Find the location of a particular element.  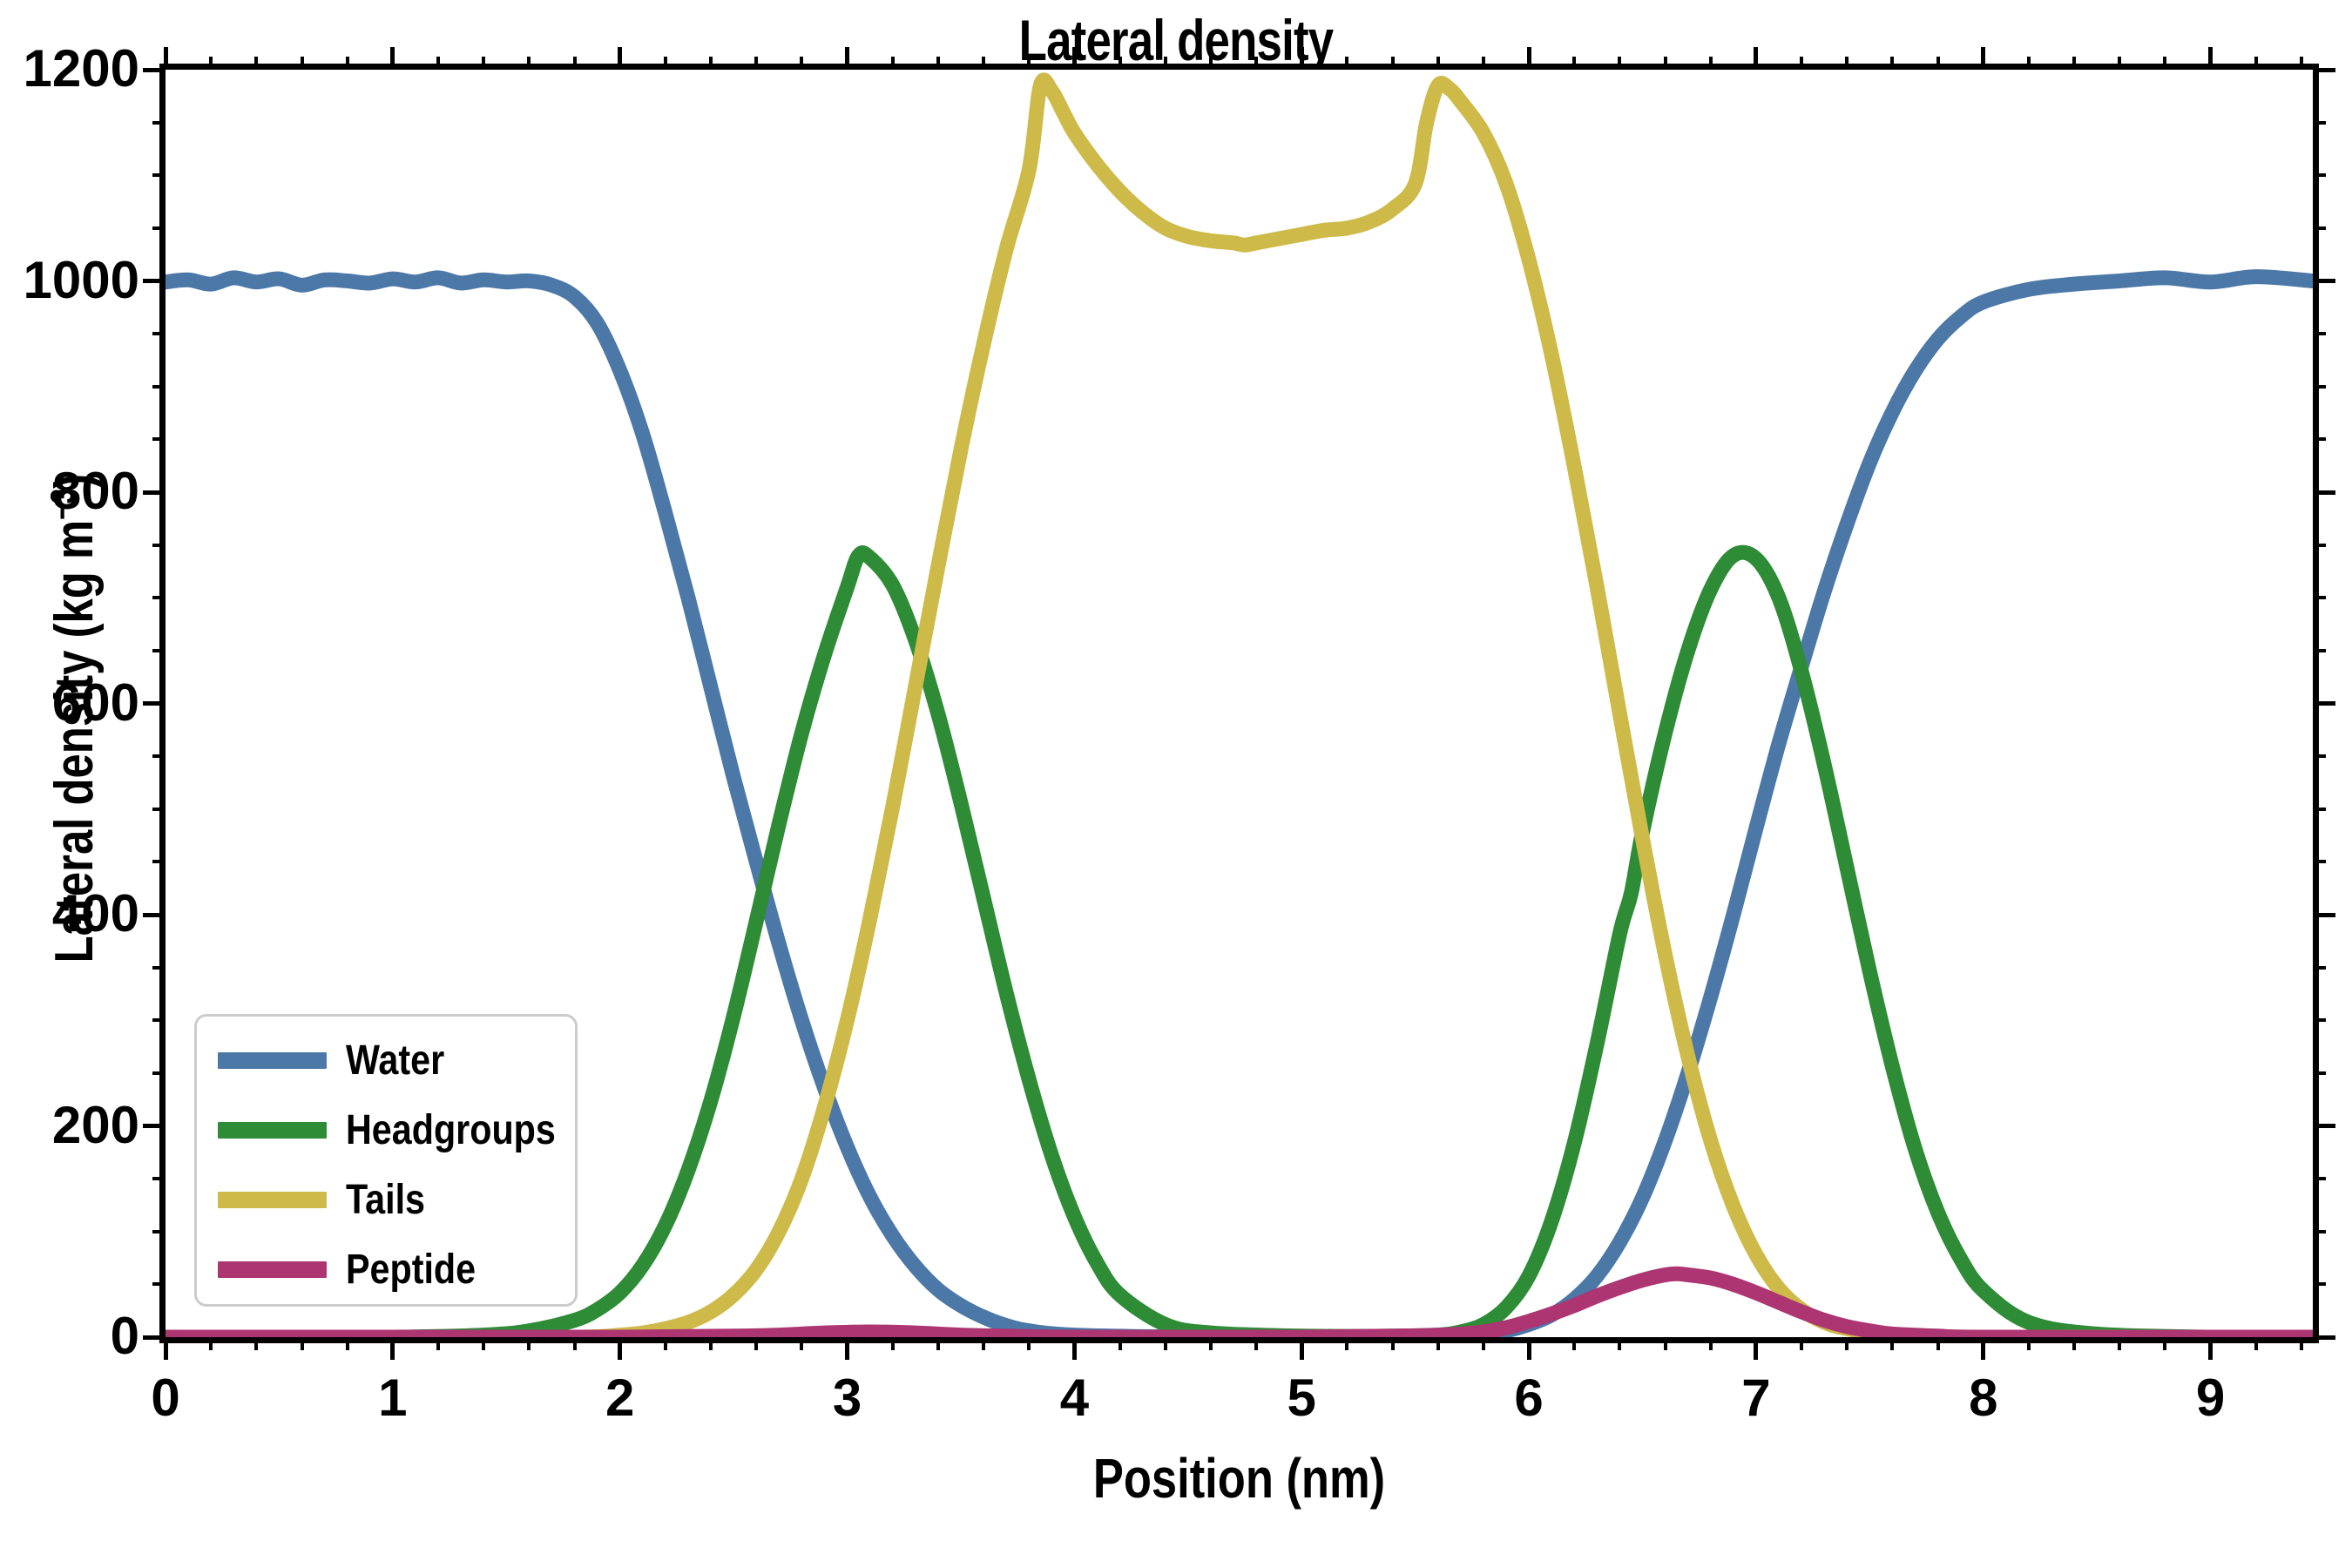

y-axis-tick-label: 400 is located at coordinates (95, 914).